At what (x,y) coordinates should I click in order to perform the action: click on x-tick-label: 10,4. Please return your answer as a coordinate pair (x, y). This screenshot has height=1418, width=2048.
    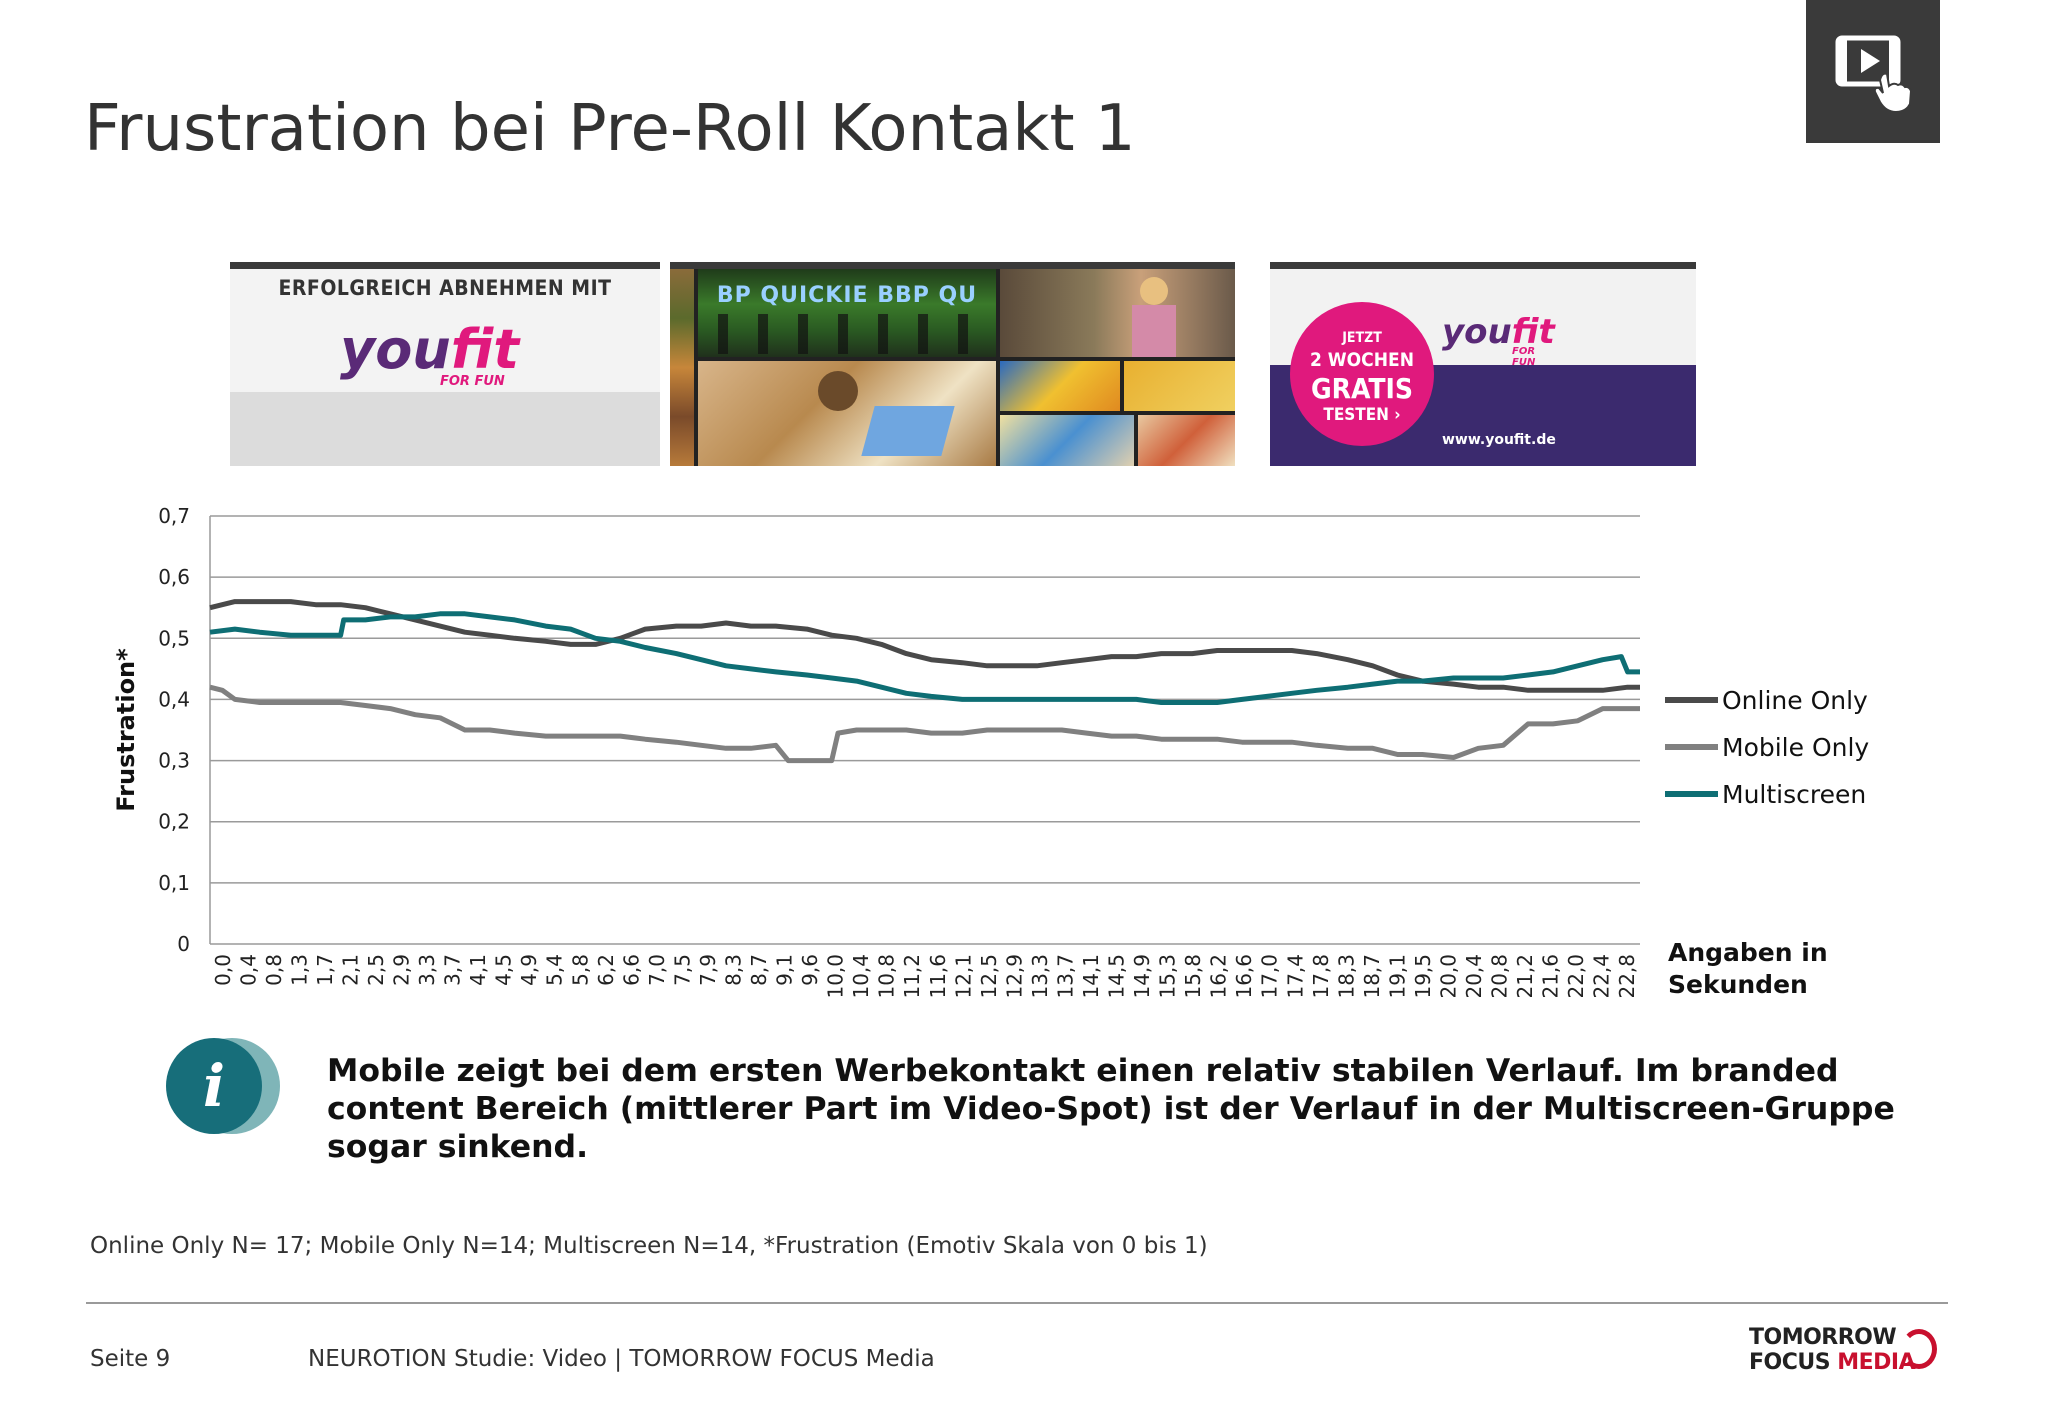
    Looking at the image, I should click on (861, 976).